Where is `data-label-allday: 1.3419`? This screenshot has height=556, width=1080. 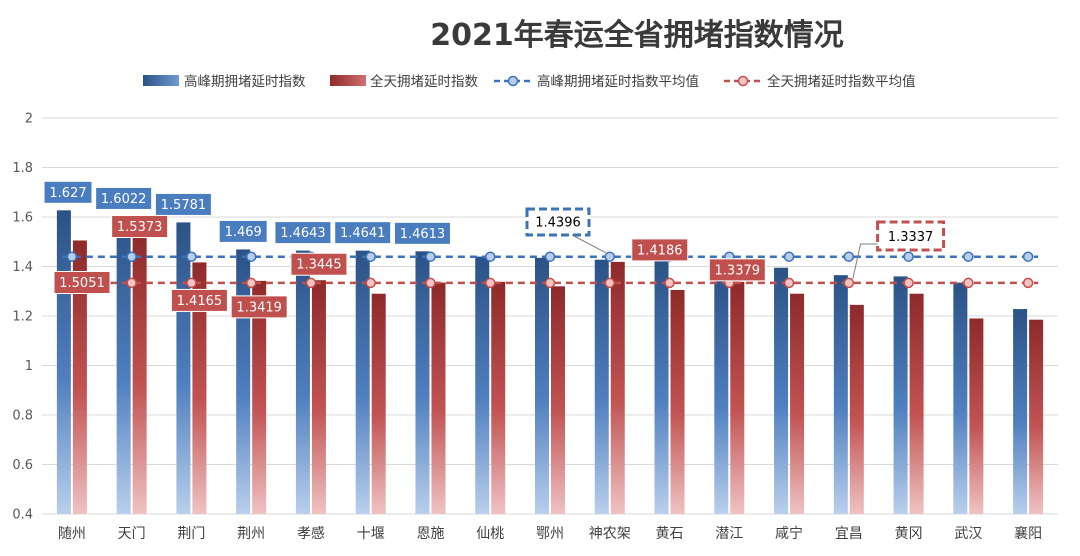 data-label-allday: 1.3419 is located at coordinates (259, 307).